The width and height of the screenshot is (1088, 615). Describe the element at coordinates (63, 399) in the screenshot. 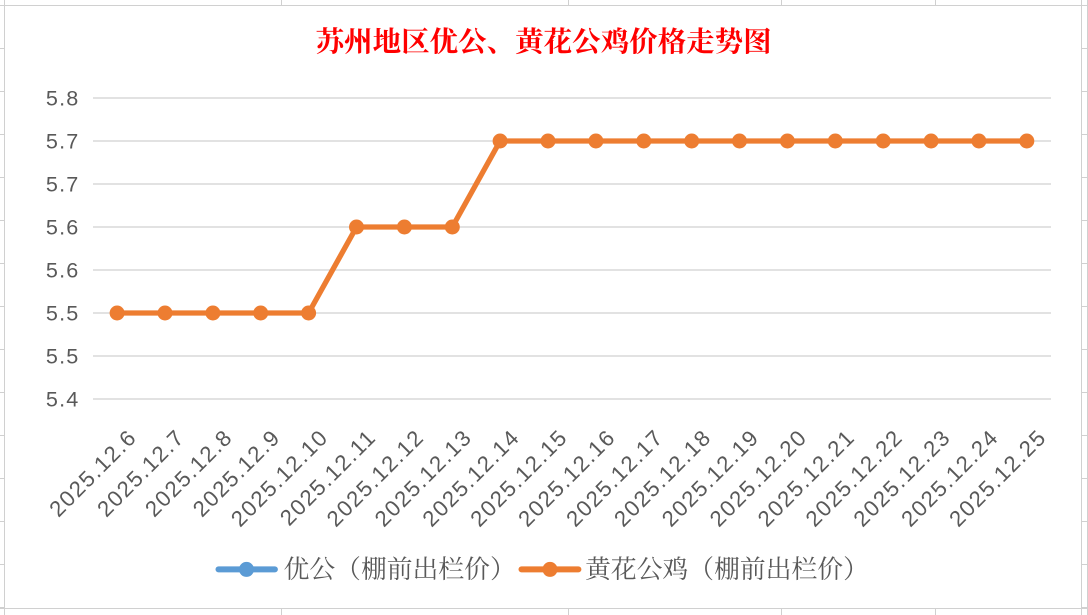

I see `svg-text: 5.4` at that location.